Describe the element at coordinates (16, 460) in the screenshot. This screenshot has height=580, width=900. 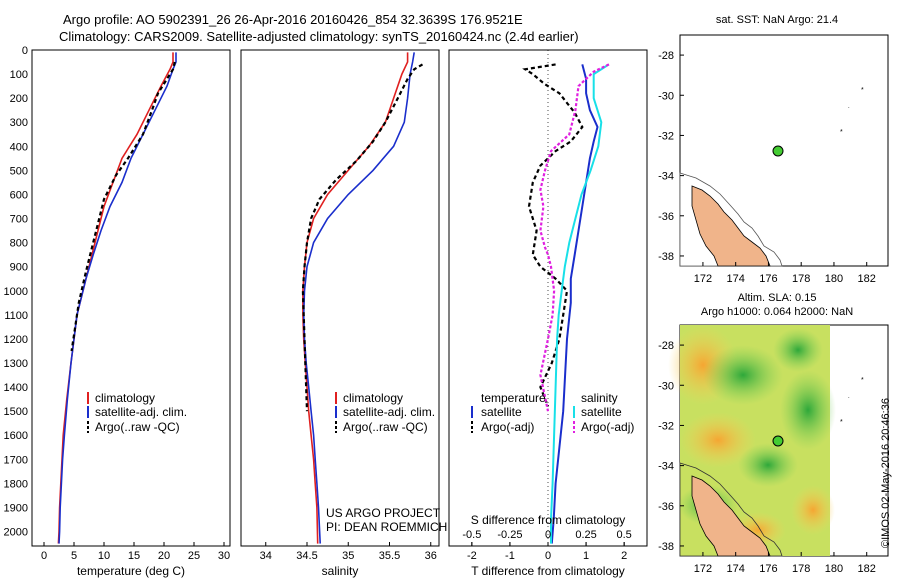
I see `depth-tick-label: 1700` at that location.